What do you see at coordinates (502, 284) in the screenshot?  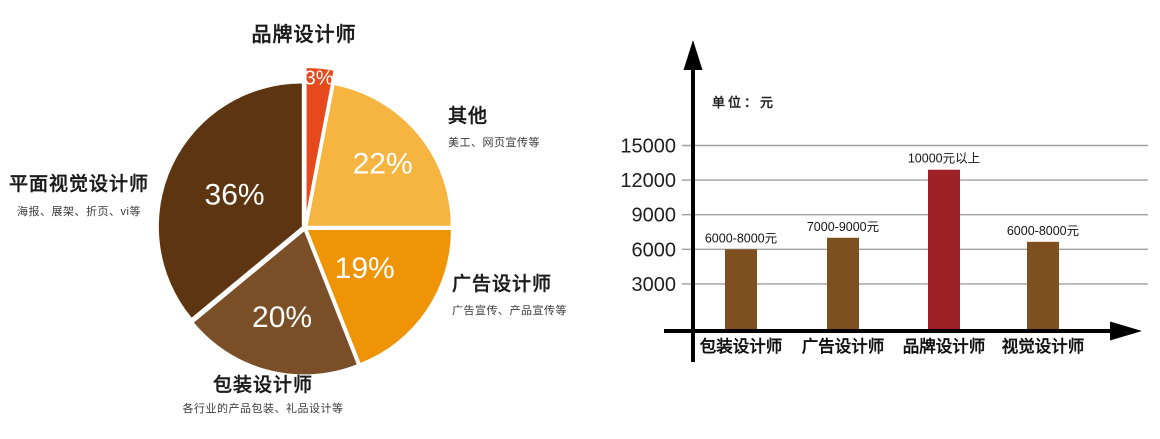 I see `pie-label-title: 广告设计师` at bounding box center [502, 284].